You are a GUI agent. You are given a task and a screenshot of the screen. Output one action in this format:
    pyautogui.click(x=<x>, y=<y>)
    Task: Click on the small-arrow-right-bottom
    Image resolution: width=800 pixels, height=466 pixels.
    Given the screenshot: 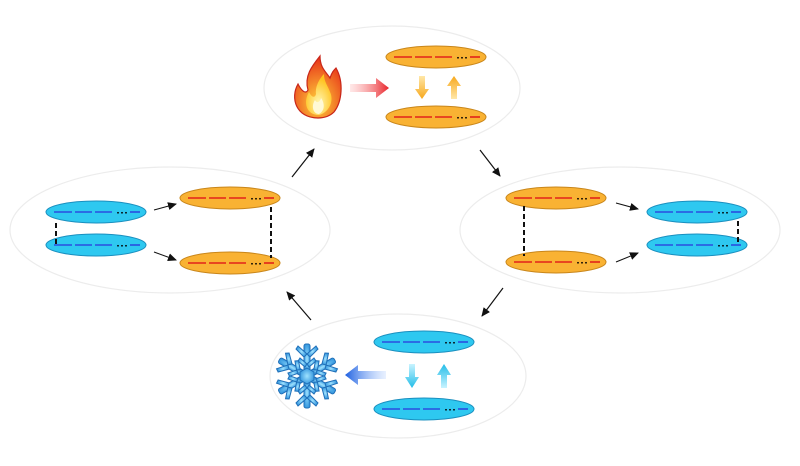 What is the action you would take?
    pyautogui.click(x=627, y=257)
    